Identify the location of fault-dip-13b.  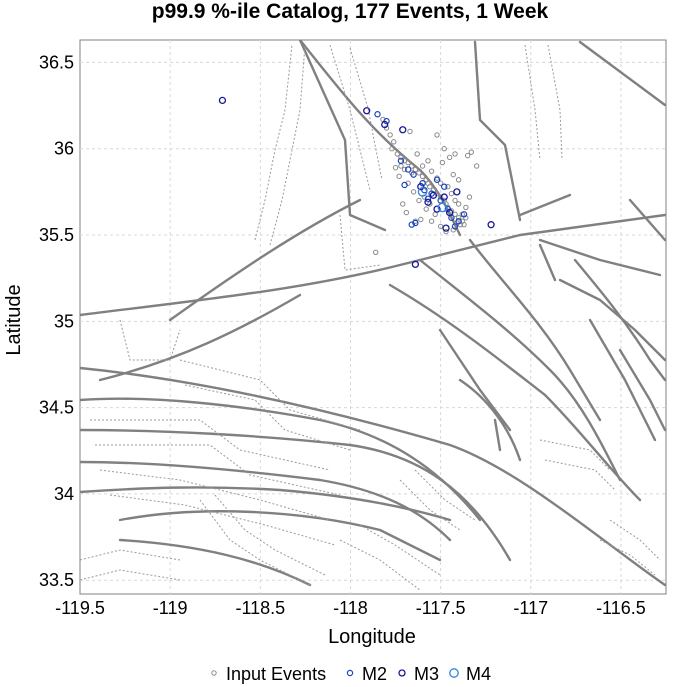
(130, 575).